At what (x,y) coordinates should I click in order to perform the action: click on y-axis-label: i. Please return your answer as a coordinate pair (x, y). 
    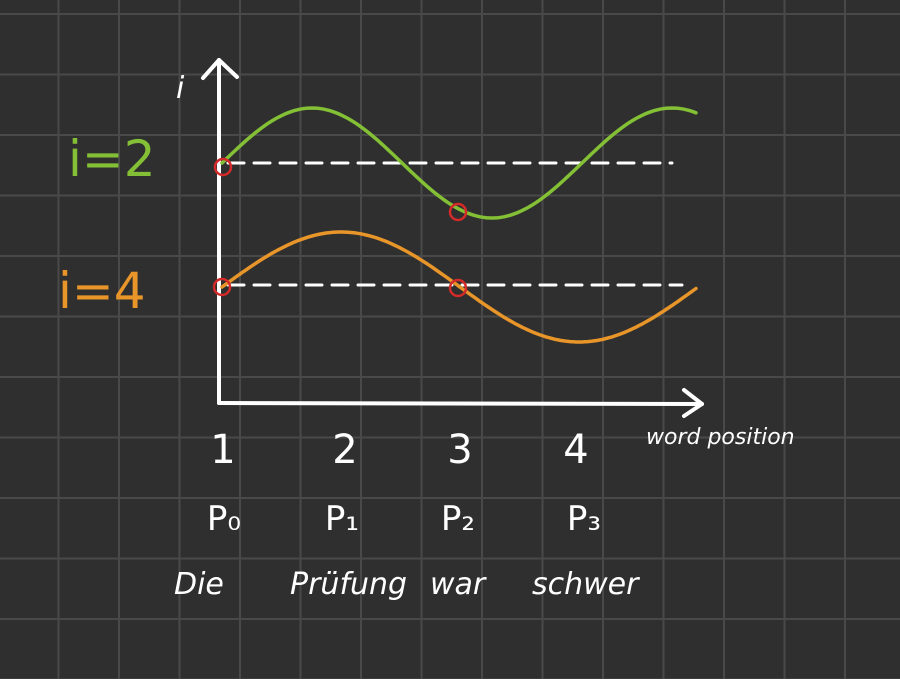
    Looking at the image, I should click on (180, 88).